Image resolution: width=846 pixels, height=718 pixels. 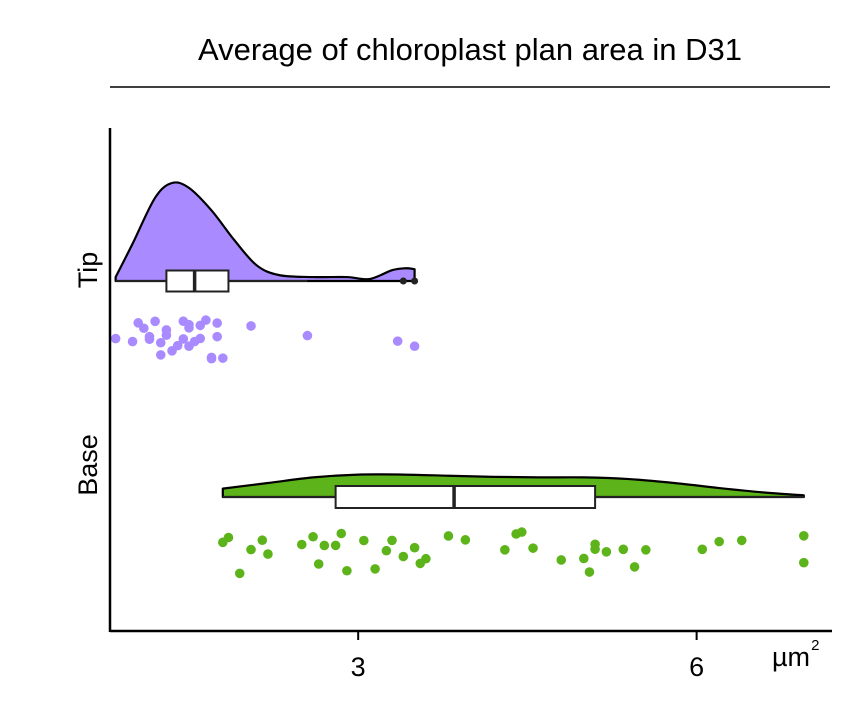 What do you see at coordinates (88, 465) in the screenshot?
I see `y-label-base: Base` at bounding box center [88, 465].